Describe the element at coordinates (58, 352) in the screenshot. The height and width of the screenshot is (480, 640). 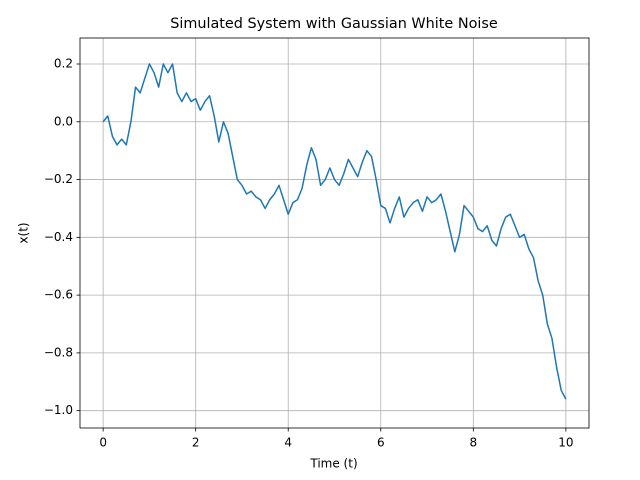
I see `y-tick-label: −0.8` at that location.